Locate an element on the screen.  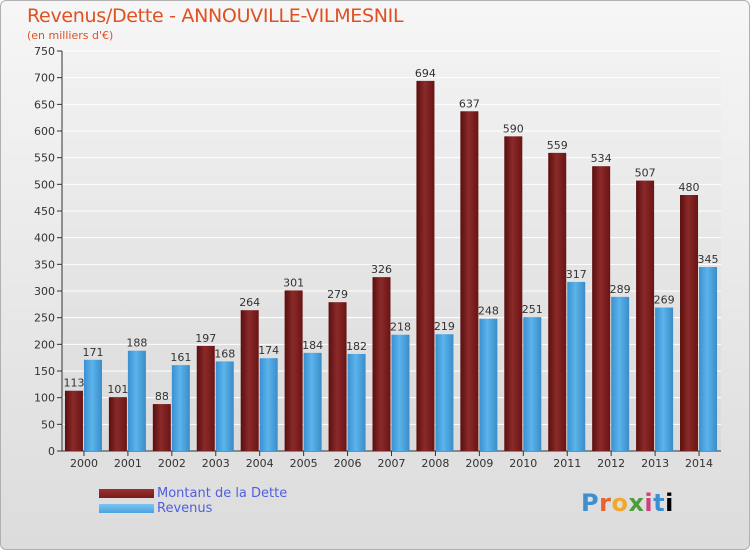
data-label-revenue: 289 is located at coordinates (620, 289).